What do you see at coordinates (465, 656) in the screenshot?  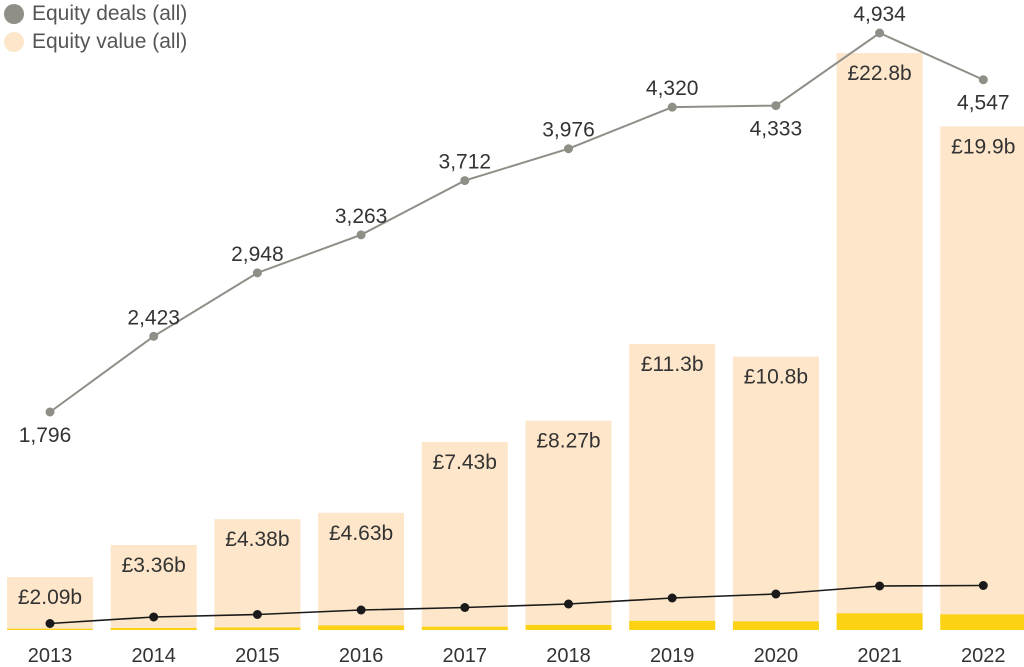 I see `x-tick-2017: 2017` at bounding box center [465, 656].